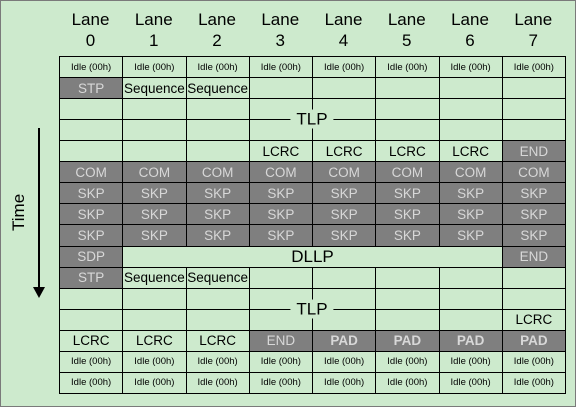  What do you see at coordinates (217, 40) in the screenshot?
I see `lane-header-number: 2` at bounding box center [217, 40].